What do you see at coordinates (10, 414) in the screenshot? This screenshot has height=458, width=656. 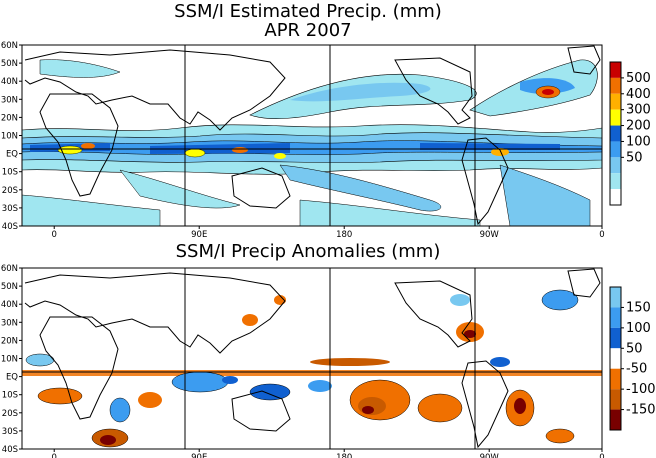 I see `bottom_map-ytick-label: 20S` at bounding box center [10, 414].